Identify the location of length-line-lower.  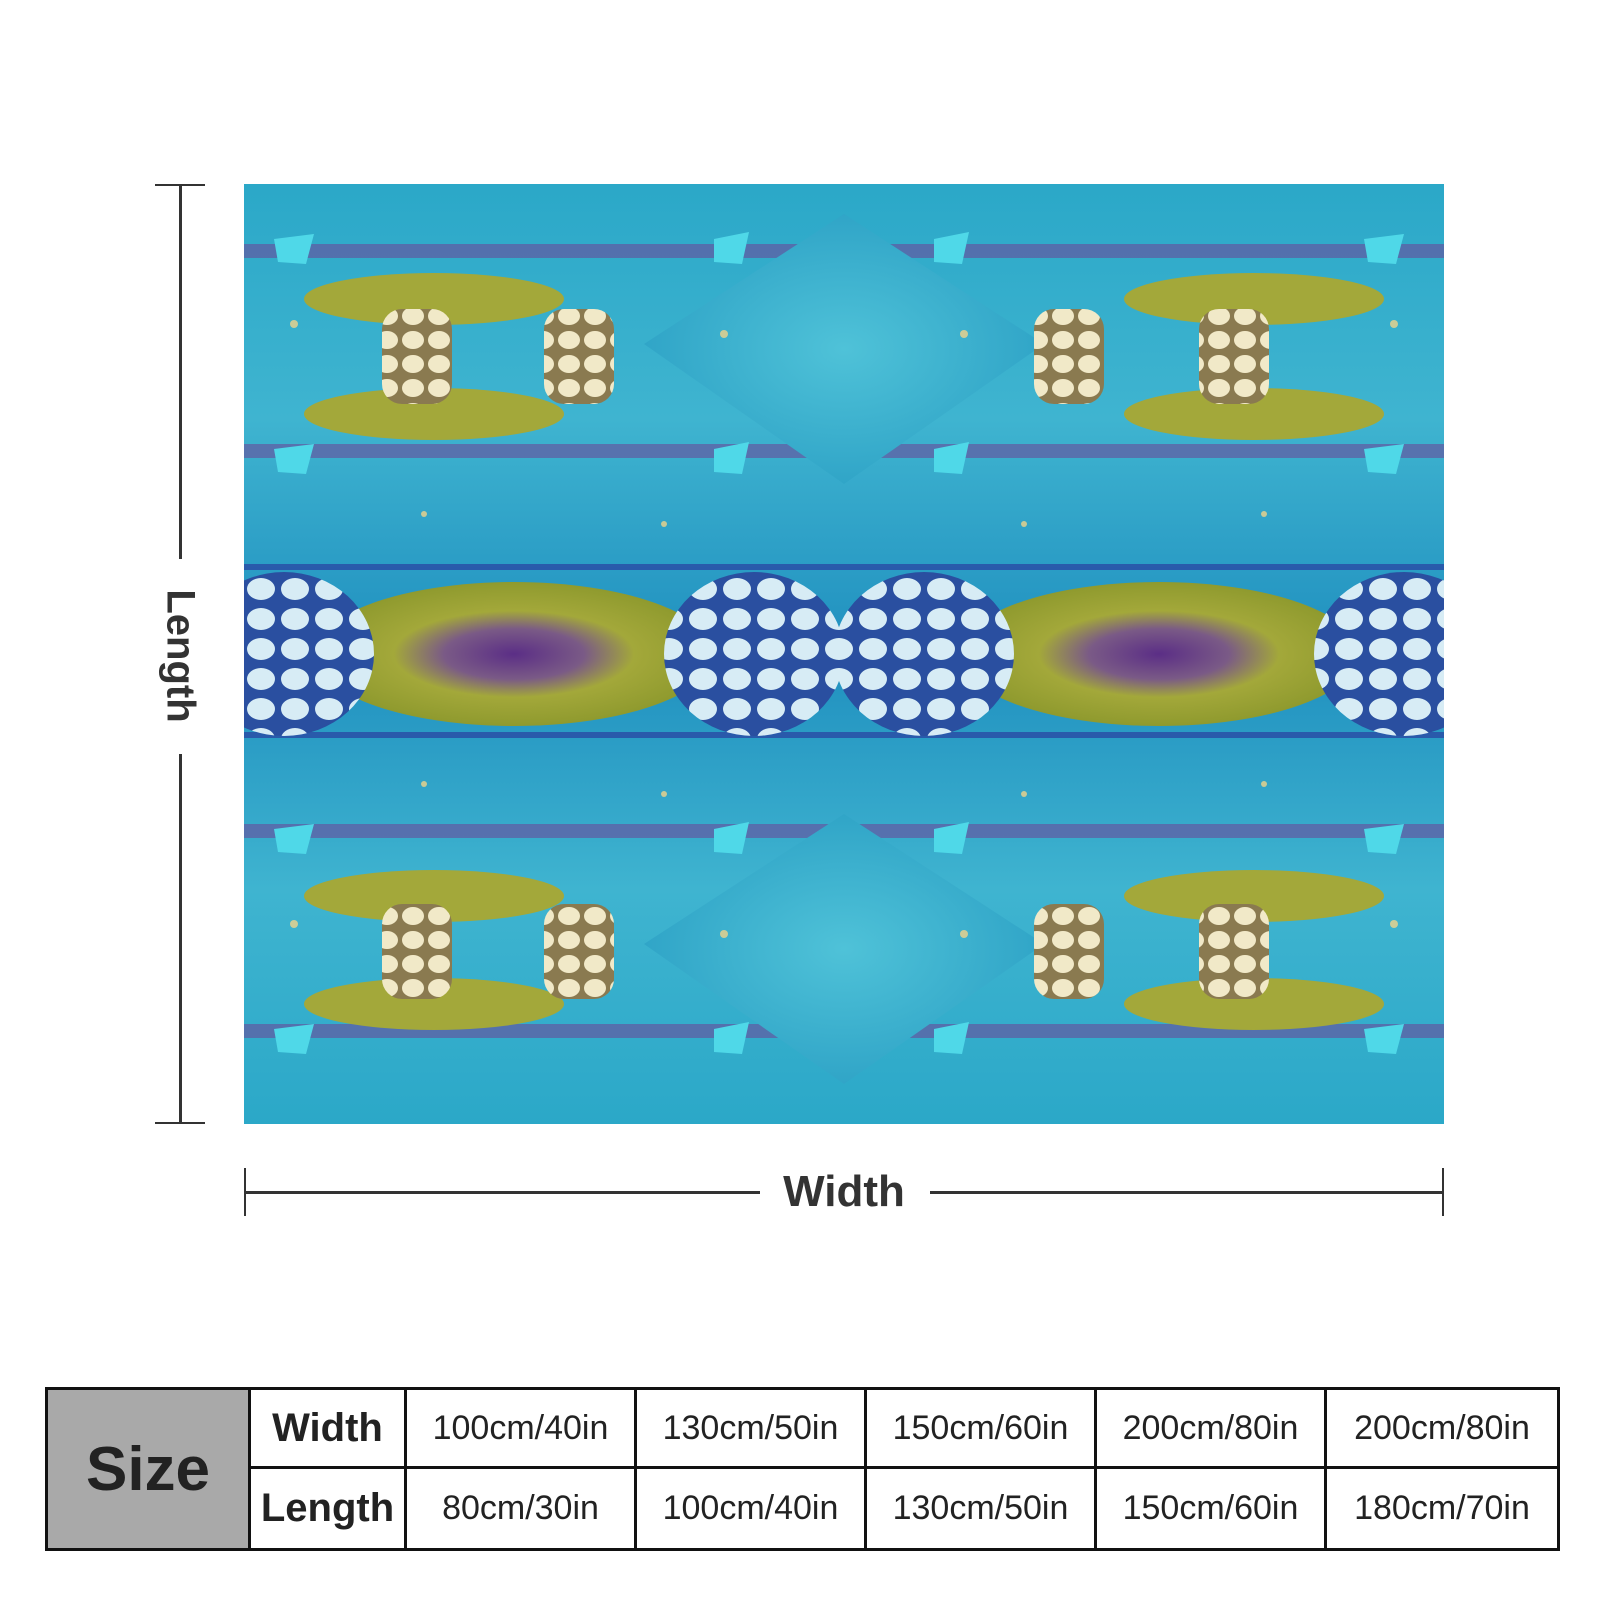
(180, 939).